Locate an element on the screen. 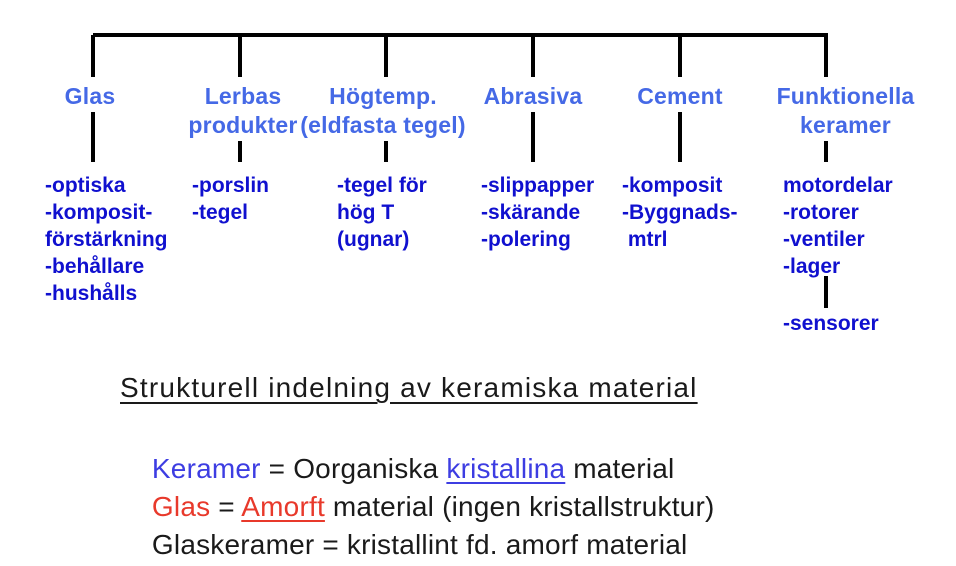 The height and width of the screenshot is (566, 956). list-item: förstärkning is located at coordinates (106, 239).